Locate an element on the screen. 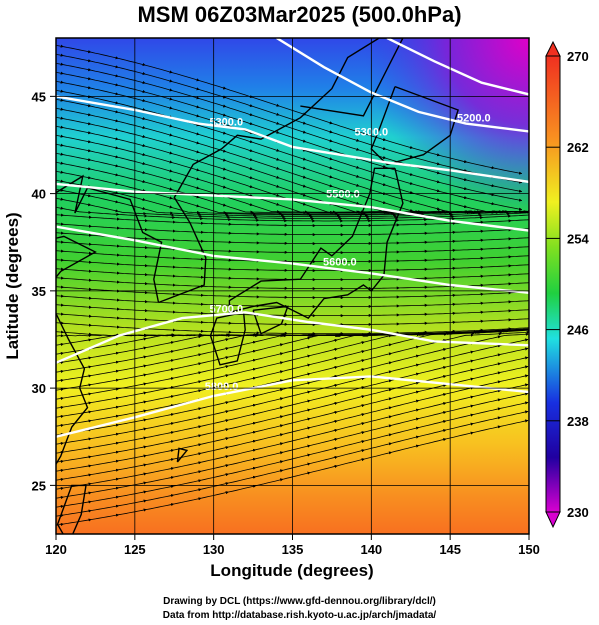  x-tick-label: 145 is located at coordinates (450, 549).